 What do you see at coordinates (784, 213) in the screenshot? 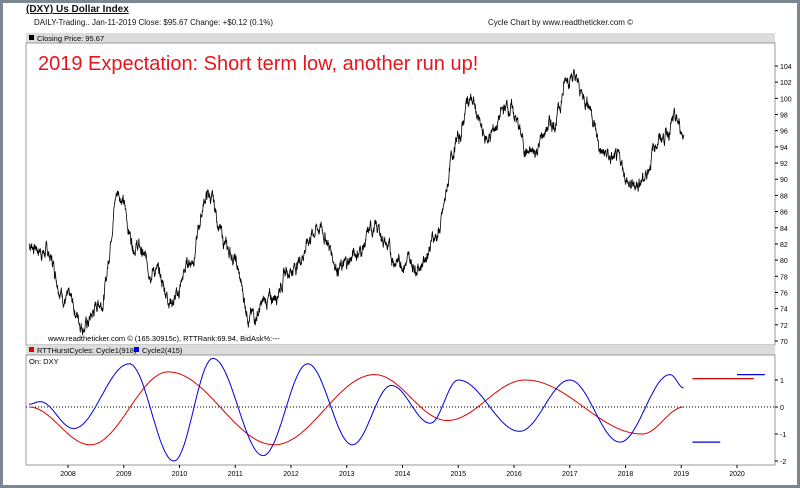
I see `y-tick-label: 86` at bounding box center [784, 213].